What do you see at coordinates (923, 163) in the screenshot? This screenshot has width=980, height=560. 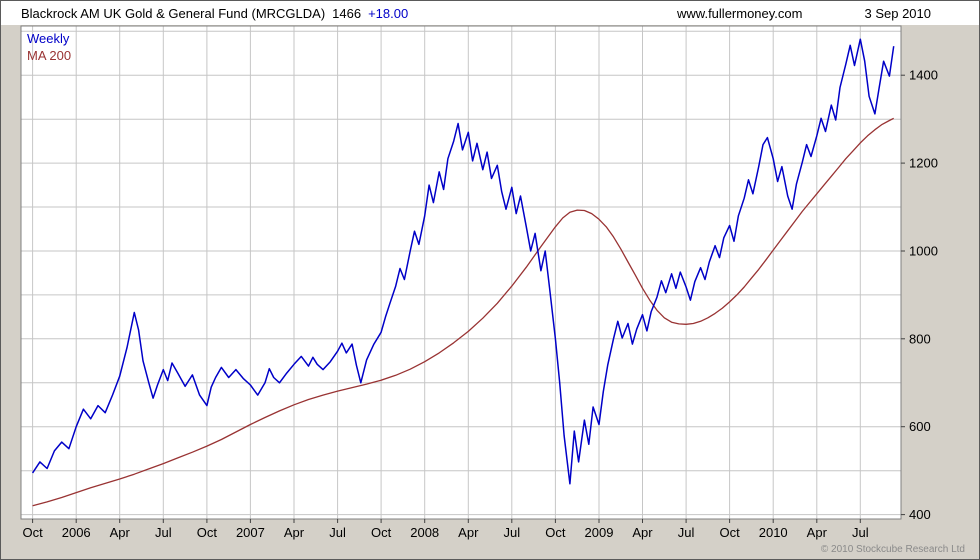 I see `y-axis-label: 1200` at bounding box center [923, 163].